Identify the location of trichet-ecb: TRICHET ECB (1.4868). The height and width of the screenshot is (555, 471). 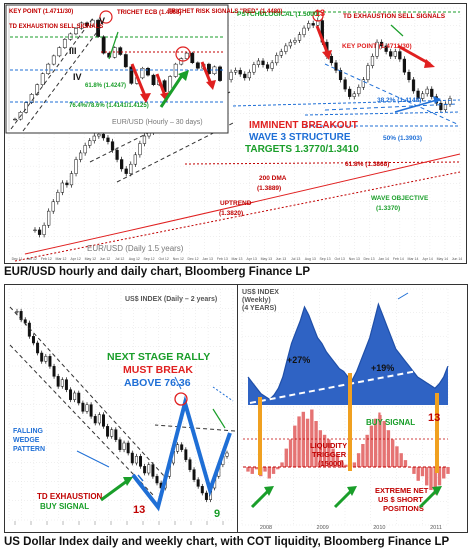
(149, 13).